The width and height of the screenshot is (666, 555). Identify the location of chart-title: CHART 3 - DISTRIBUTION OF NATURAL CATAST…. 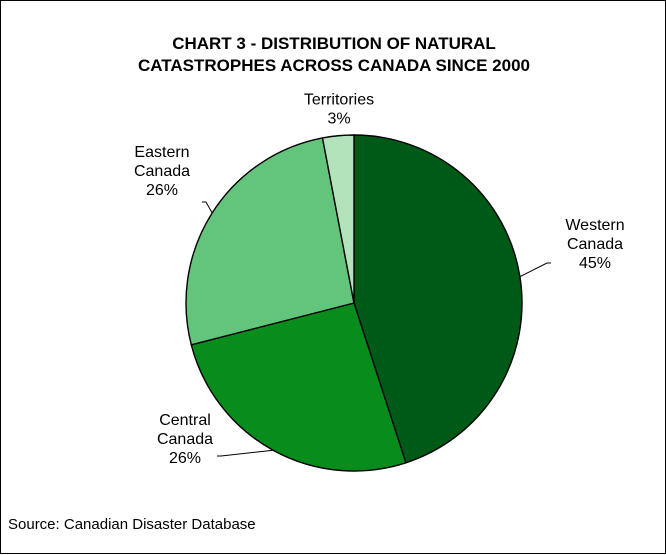
(333, 55).